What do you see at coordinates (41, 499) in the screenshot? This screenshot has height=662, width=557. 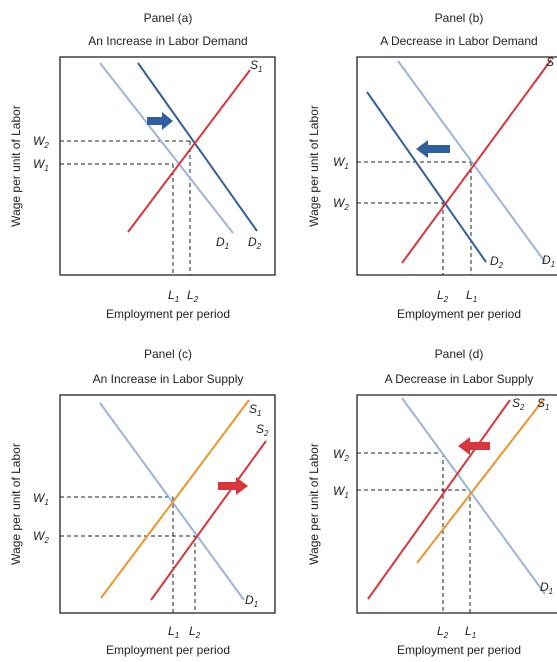 I see `panel-c-wage-tick-w1: W1` at bounding box center [41, 499].